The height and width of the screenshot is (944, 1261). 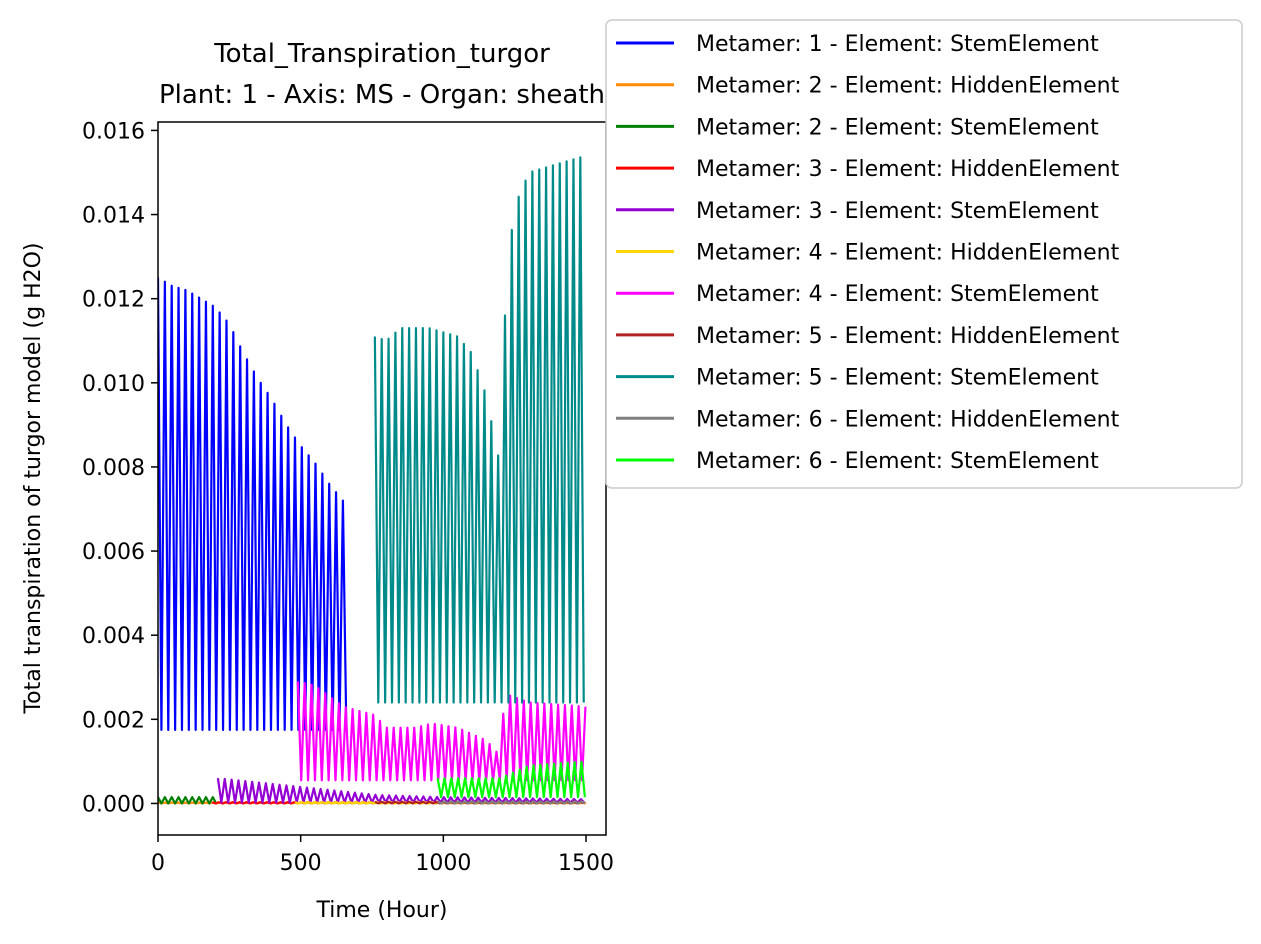 What do you see at coordinates (381, 54) in the screenshot?
I see `chart-title: Total_Transpiration_turgor` at bounding box center [381, 54].